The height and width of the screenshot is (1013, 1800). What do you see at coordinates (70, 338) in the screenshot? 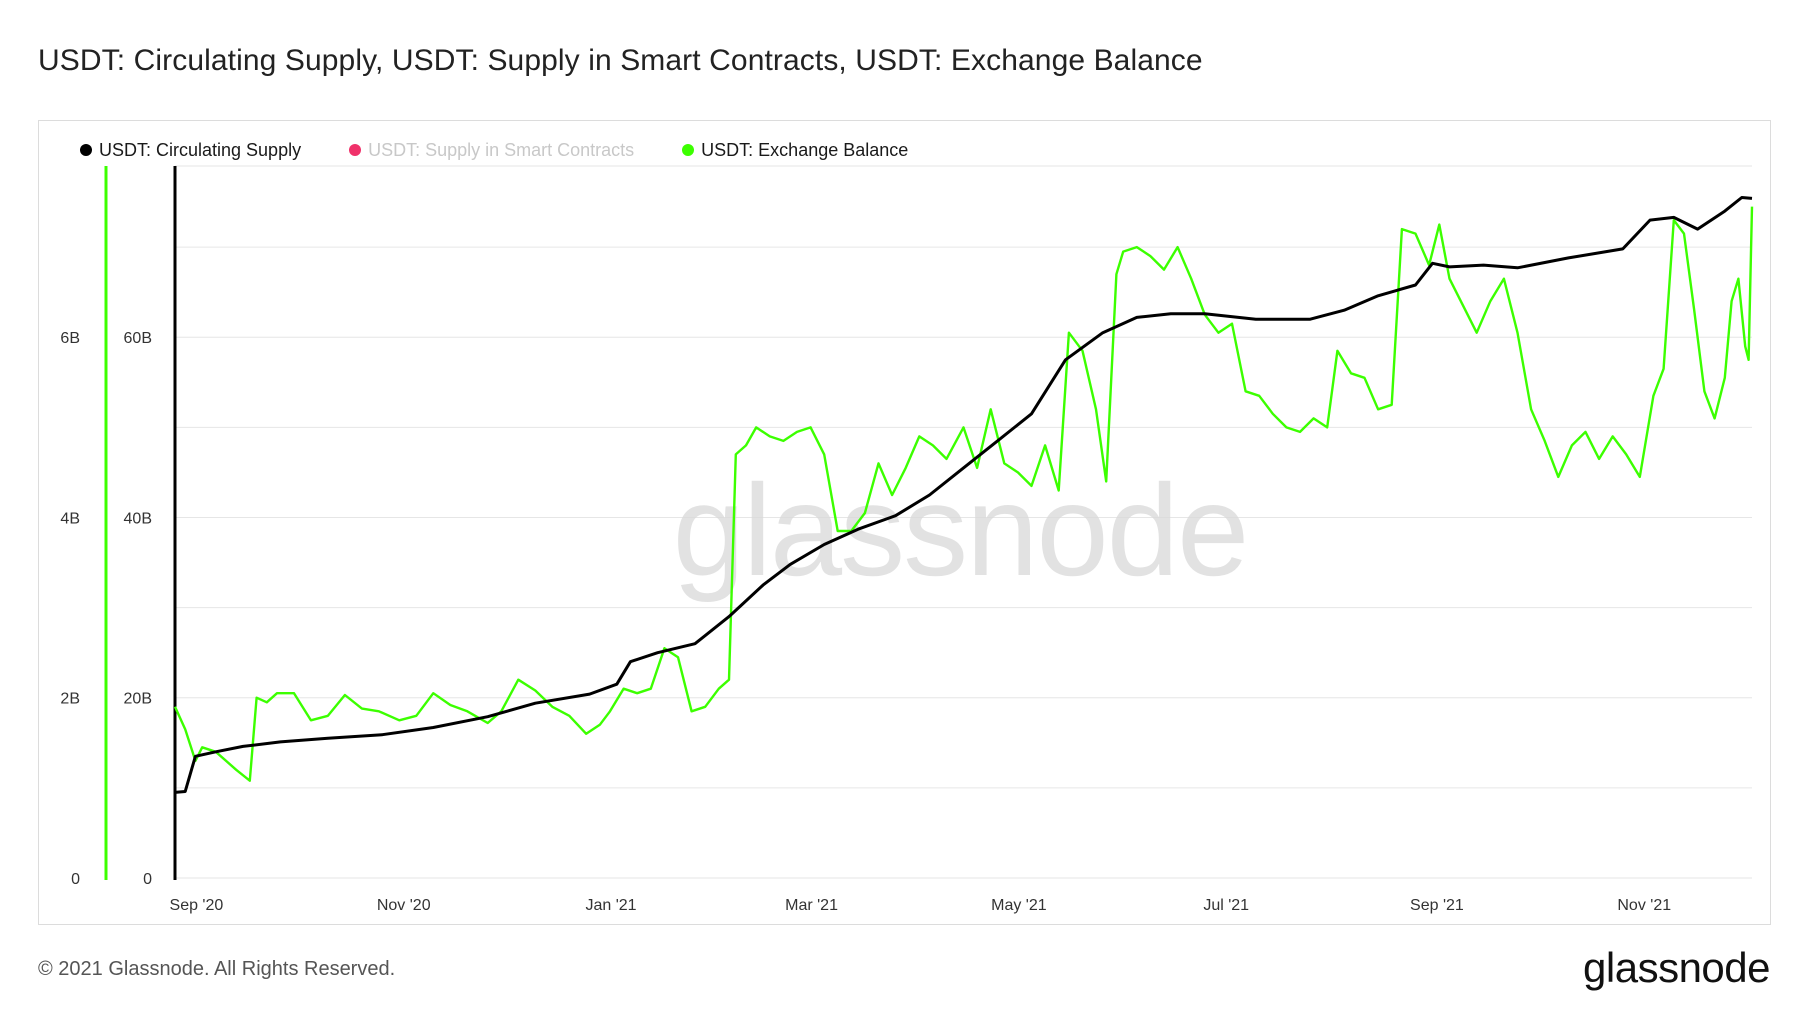
I see `y-tick-label-left: 6B` at bounding box center [70, 338].